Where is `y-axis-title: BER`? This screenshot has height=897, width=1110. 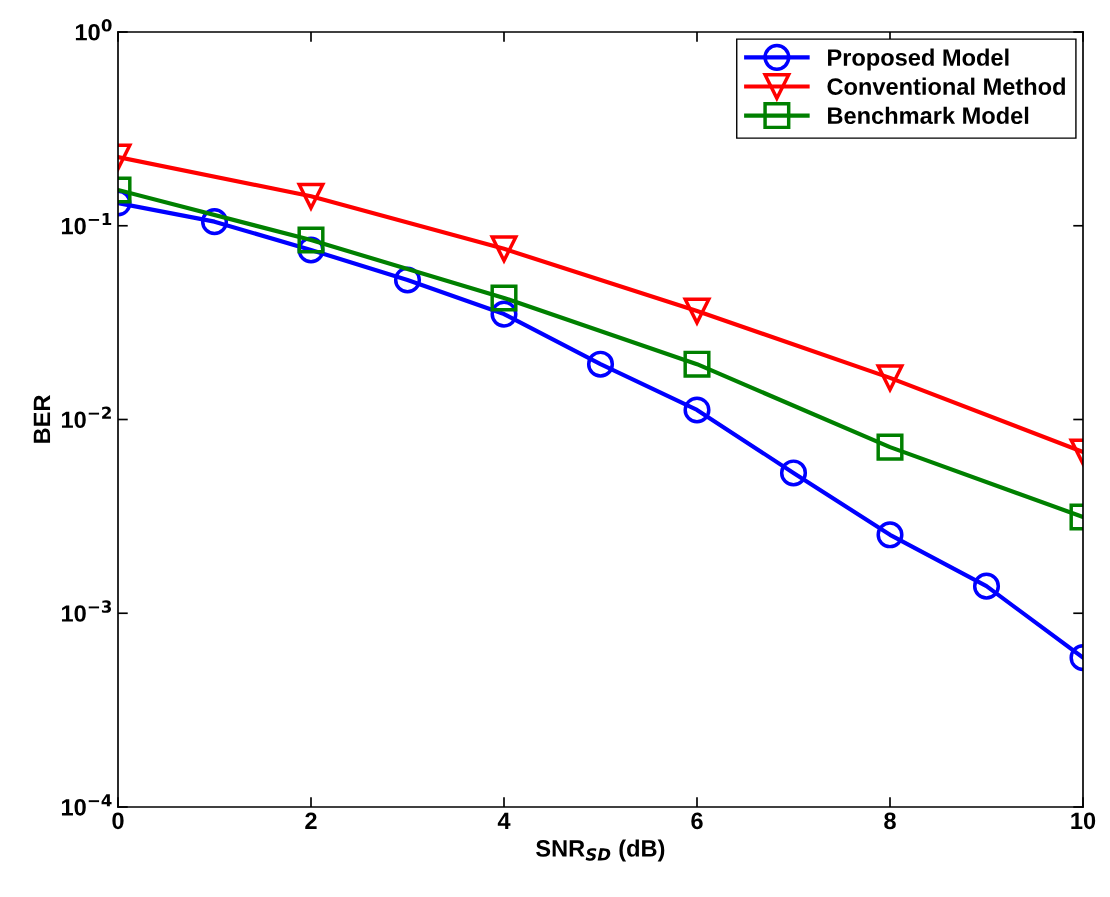
y-axis-title: BER is located at coordinates (42, 419).